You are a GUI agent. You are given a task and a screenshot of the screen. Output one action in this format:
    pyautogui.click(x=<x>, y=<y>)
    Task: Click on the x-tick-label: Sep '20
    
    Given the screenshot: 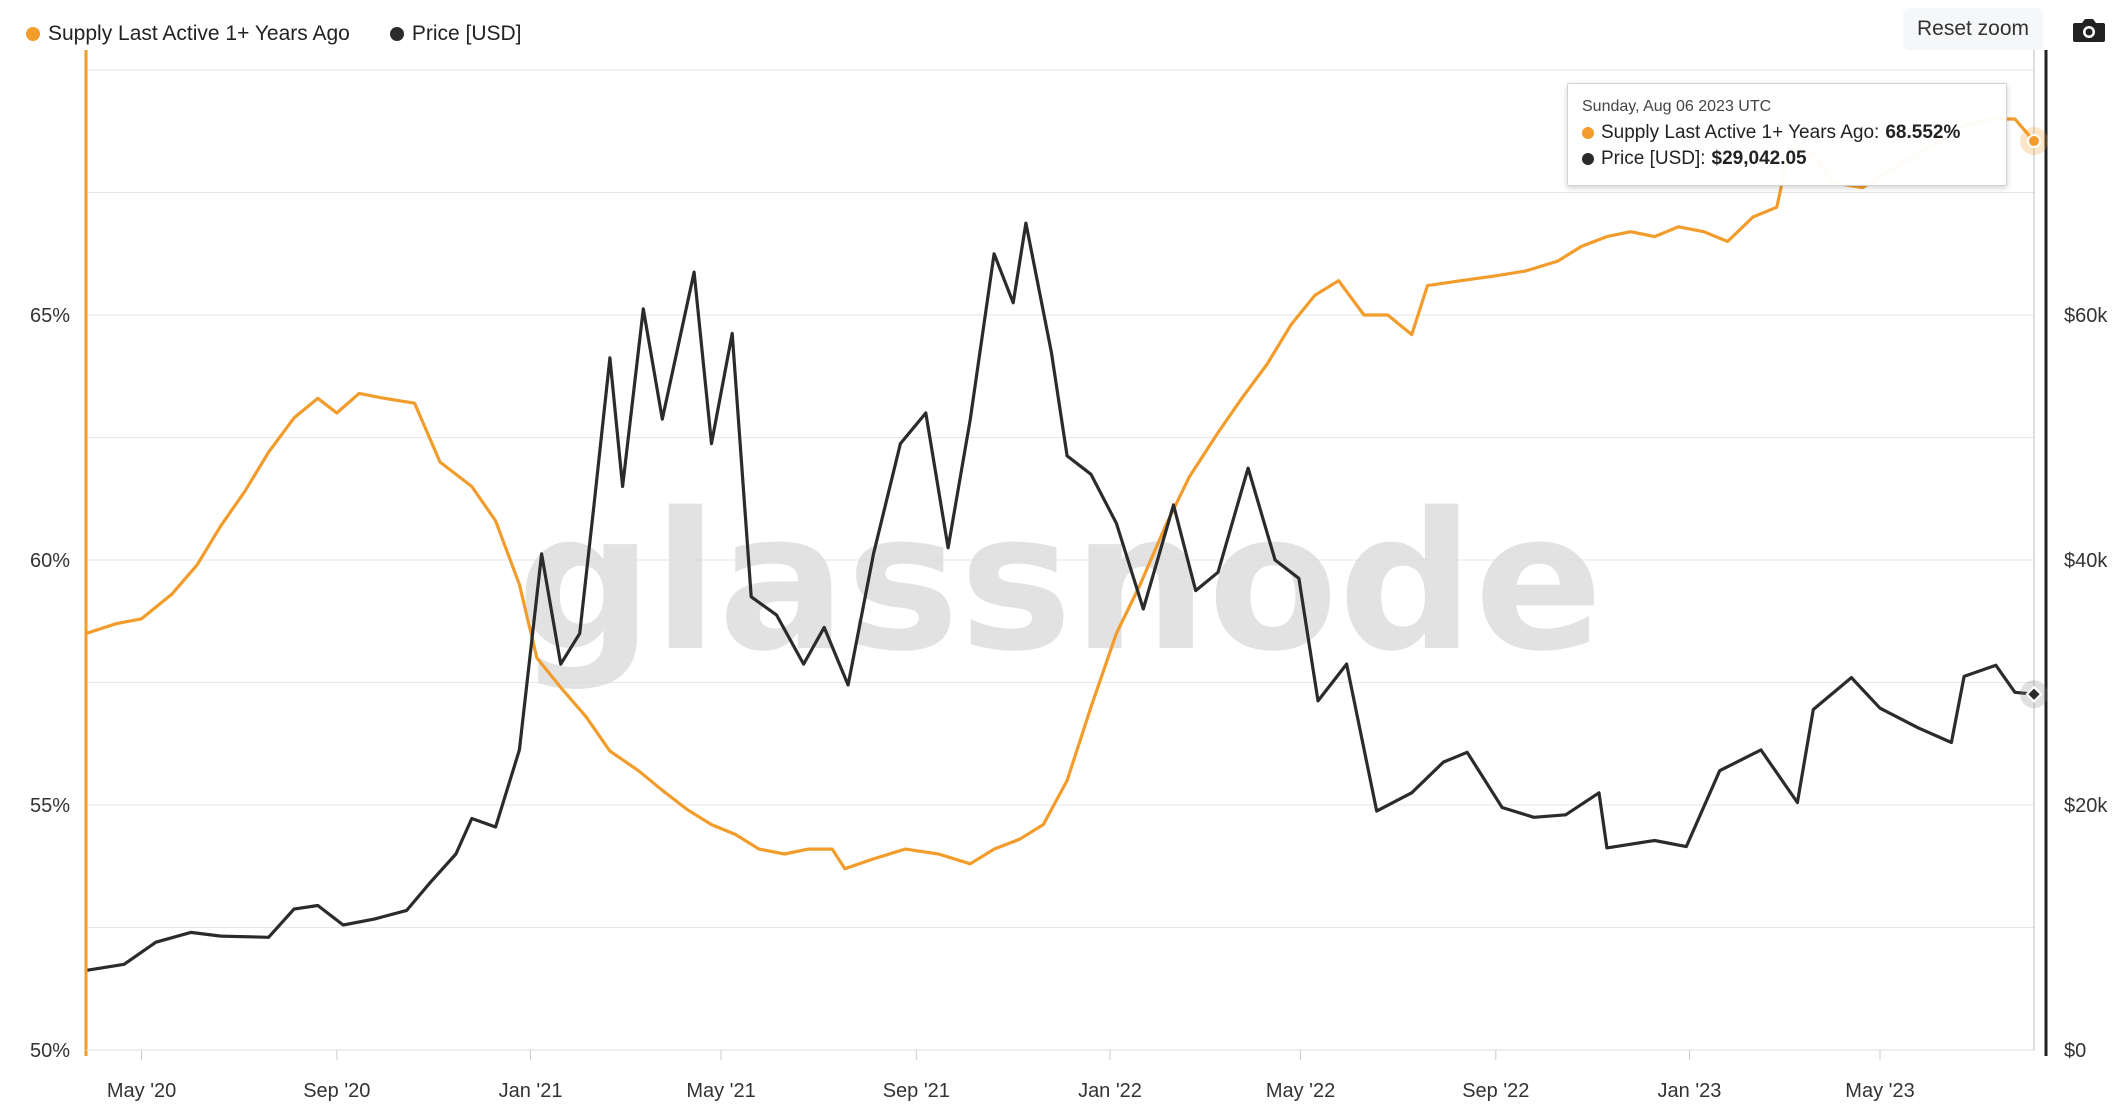 What is the action you would take?
    pyautogui.click(x=336, y=1091)
    